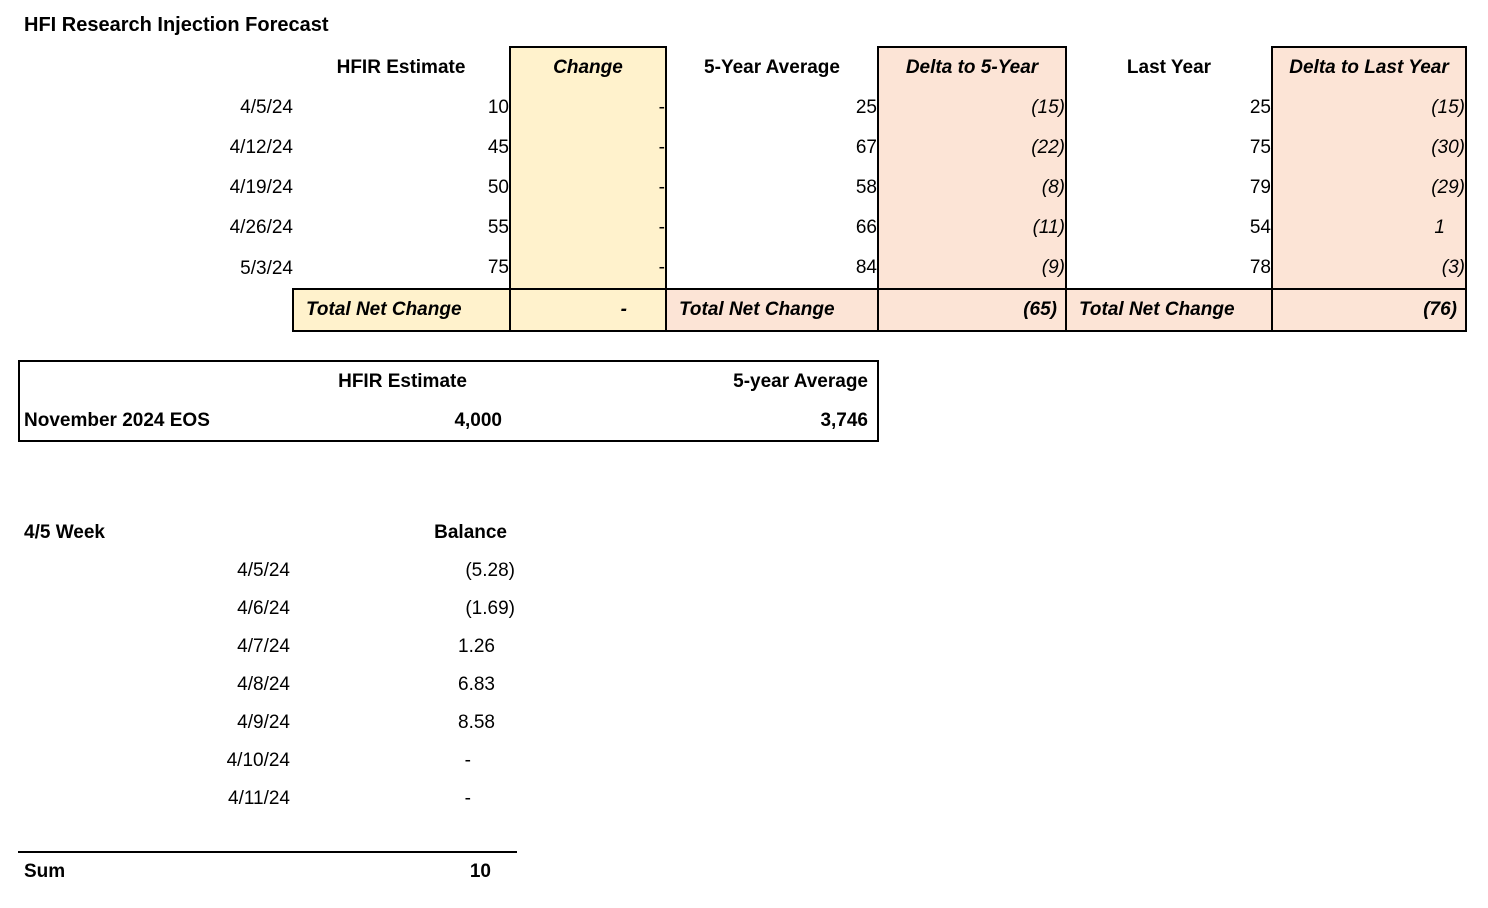 The image size is (1488, 908). Describe the element at coordinates (263, 722) in the screenshot. I see `cell-date: 4/9/24` at that location.